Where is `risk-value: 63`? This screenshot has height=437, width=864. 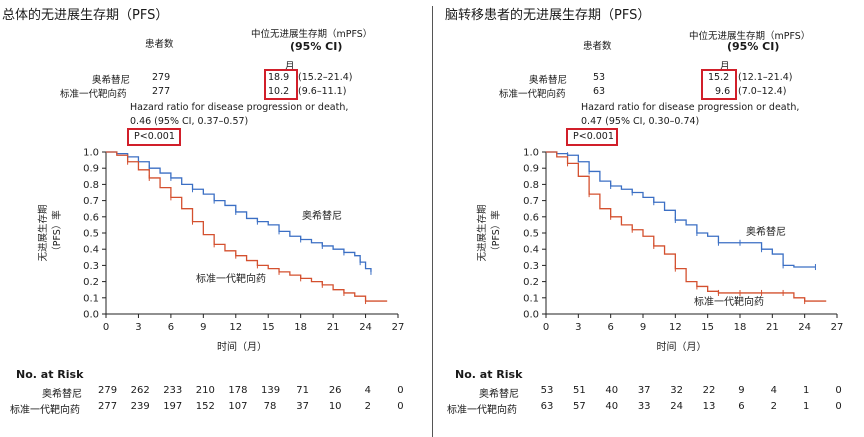 risk-value: 63 is located at coordinates (547, 406).